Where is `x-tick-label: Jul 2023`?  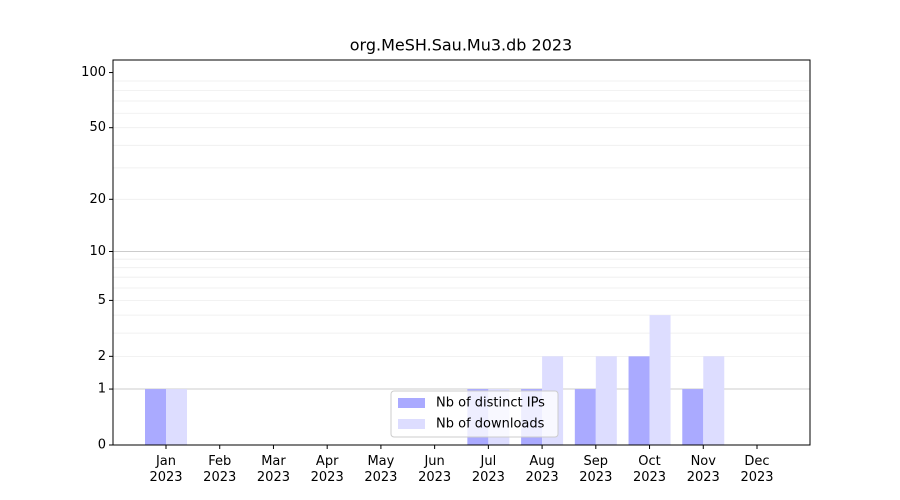 x-tick-label: Jul 2023 is located at coordinates (488, 469).